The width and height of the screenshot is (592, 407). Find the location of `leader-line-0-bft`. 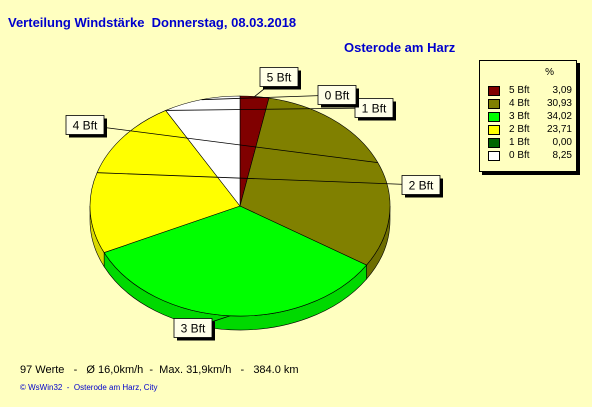

leader-line-0-bft is located at coordinates (269, 97).